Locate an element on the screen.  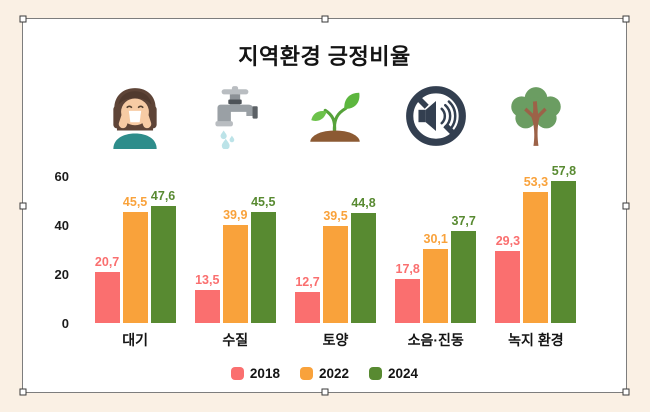
bar-group-3: 12,7 39,5 44,8 is located at coordinates (335, 248).